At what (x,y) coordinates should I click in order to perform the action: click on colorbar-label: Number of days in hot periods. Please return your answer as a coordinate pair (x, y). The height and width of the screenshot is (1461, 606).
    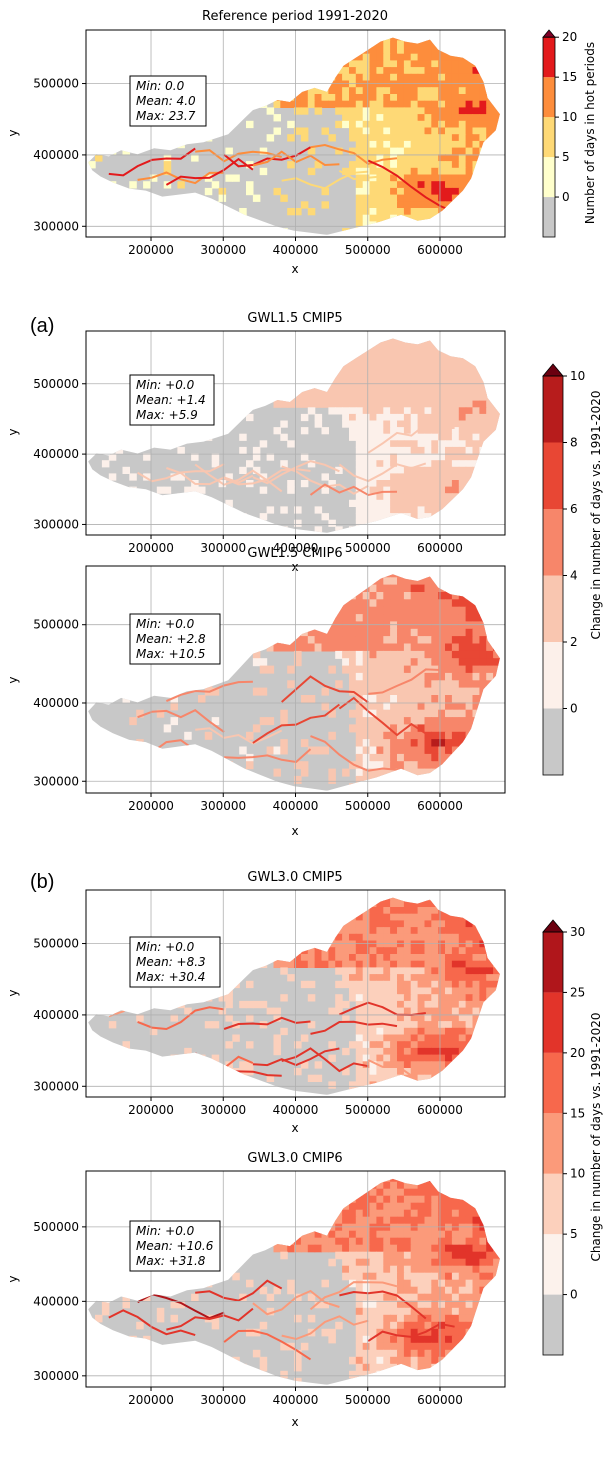
    Looking at the image, I should click on (590, 133).